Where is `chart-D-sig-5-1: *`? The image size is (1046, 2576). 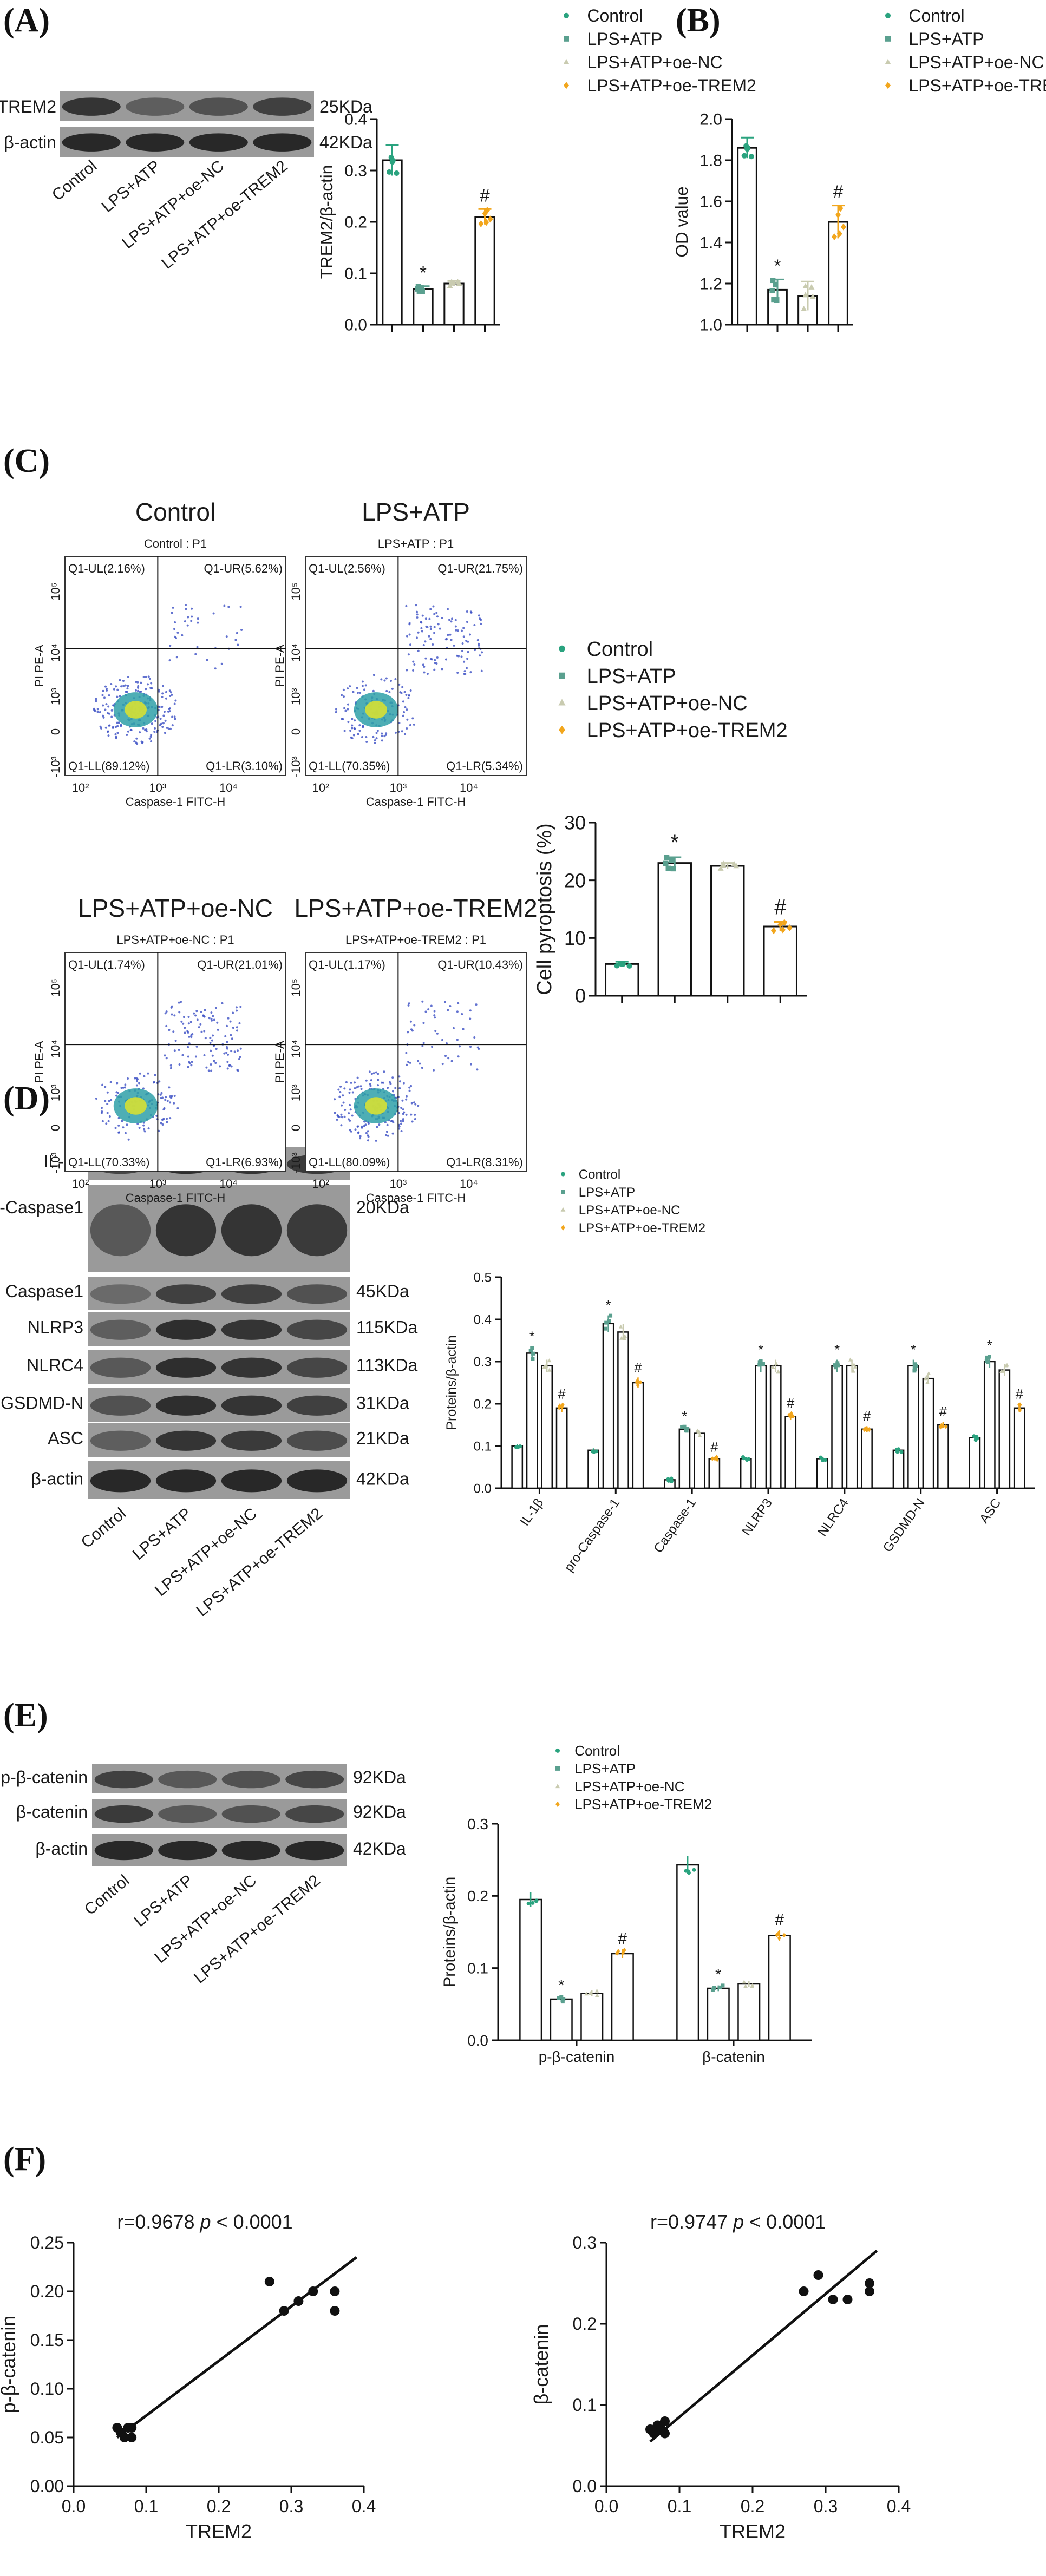
chart-D-sig-5-1: * is located at coordinates (914, 1349).